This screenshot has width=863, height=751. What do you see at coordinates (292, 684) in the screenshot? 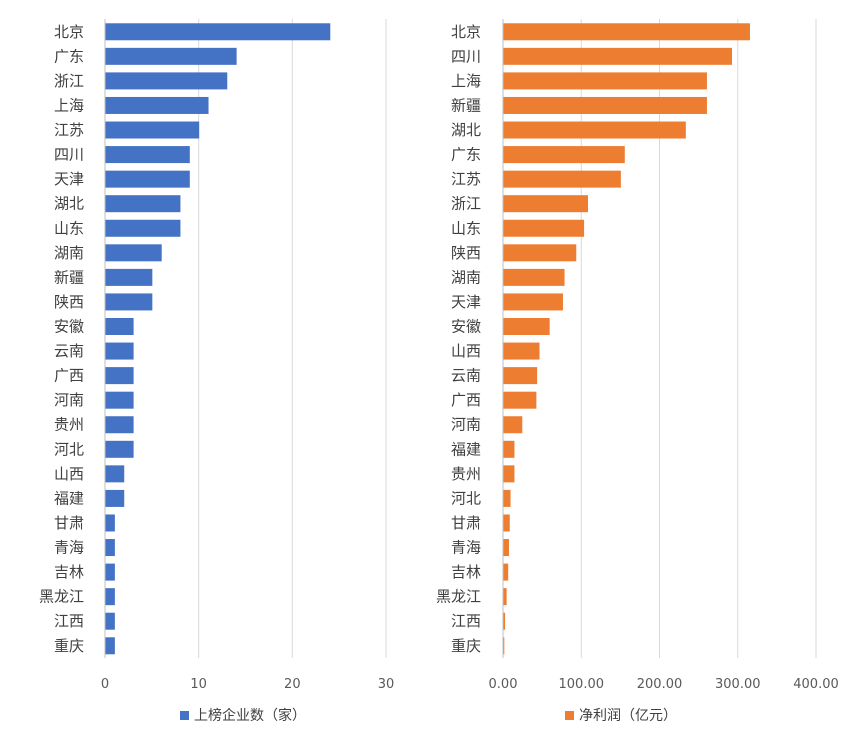
I see `left-x-tick-label-2: 20` at bounding box center [292, 684].